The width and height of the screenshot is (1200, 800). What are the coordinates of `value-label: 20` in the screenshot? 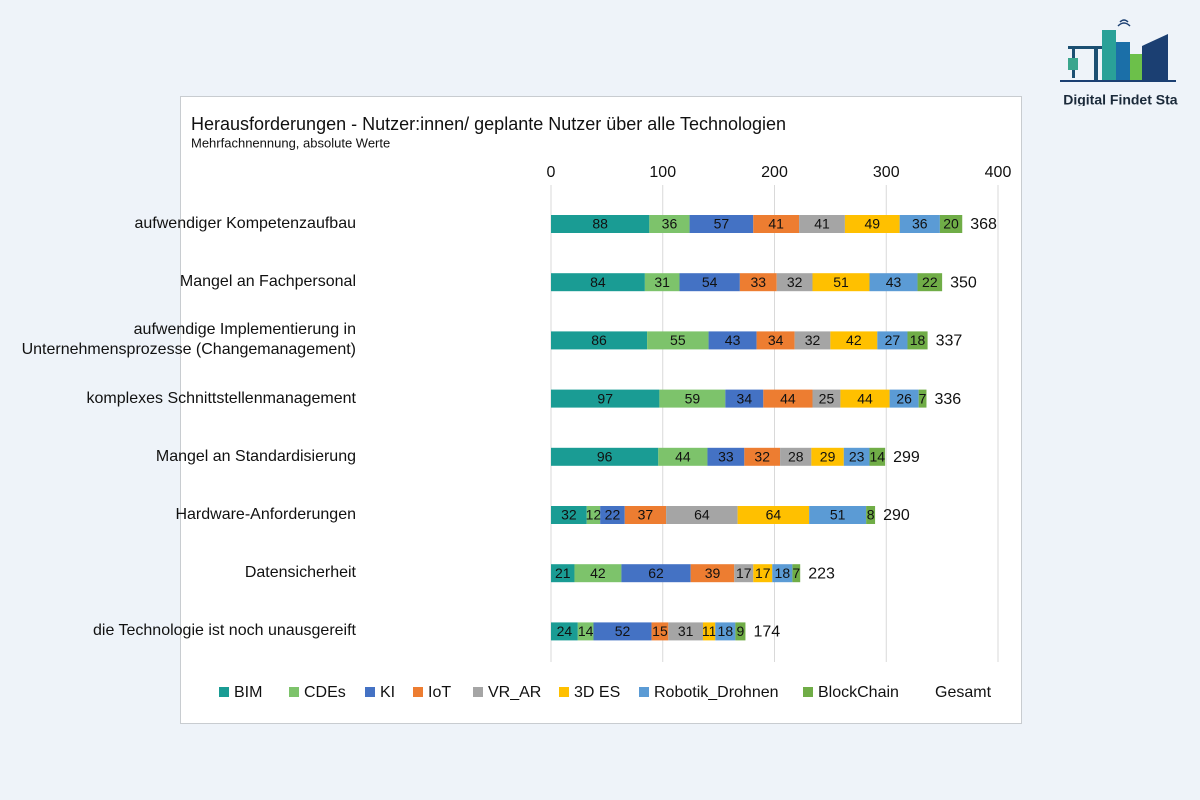 It's located at (951, 224).